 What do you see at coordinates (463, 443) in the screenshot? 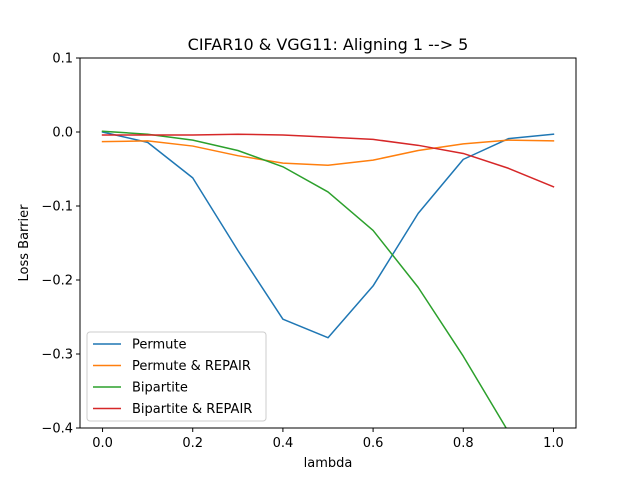
I see `x-tick-label: 0.8` at bounding box center [463, 443].